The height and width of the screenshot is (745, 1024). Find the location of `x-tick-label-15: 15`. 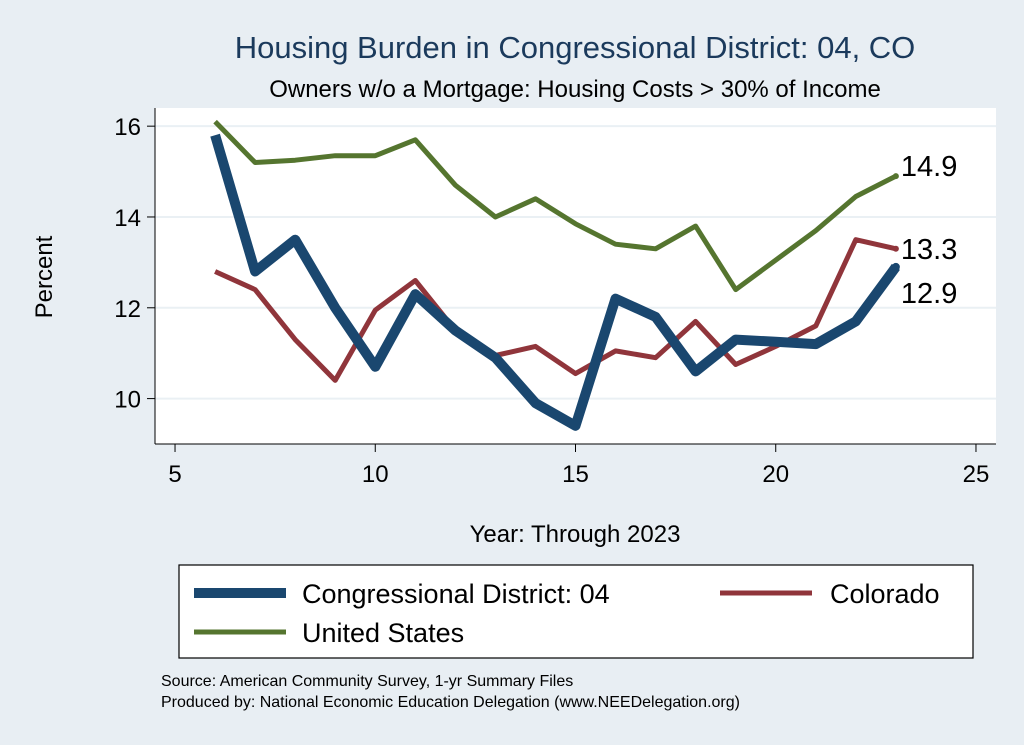

x-tick-label-15: 15 is located at coordinates (575, 474).